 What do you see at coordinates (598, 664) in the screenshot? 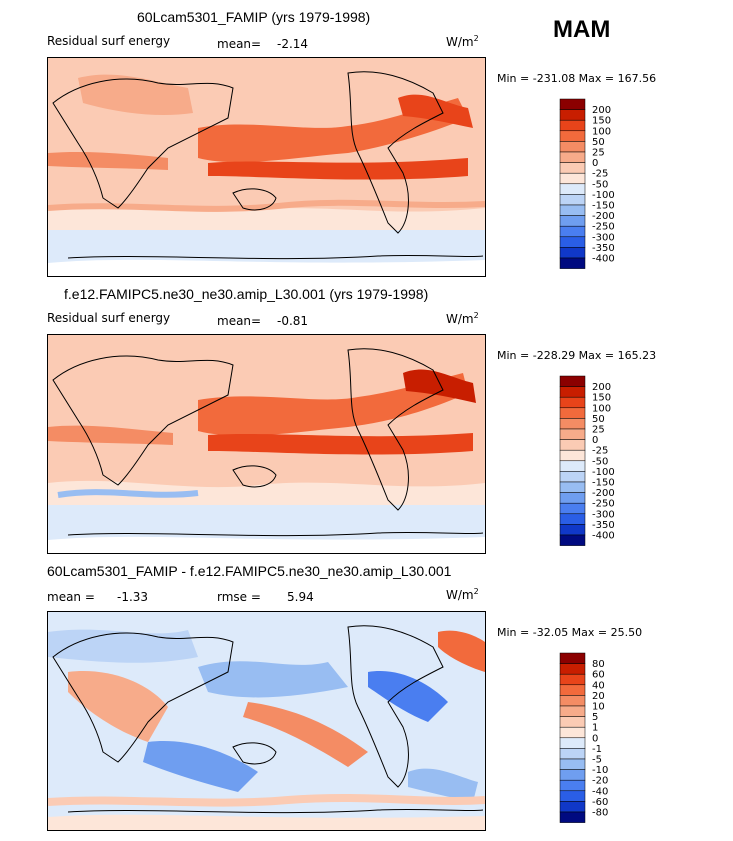
I see `colorbar-tick-label: 80` at bounding box center [598, 664].